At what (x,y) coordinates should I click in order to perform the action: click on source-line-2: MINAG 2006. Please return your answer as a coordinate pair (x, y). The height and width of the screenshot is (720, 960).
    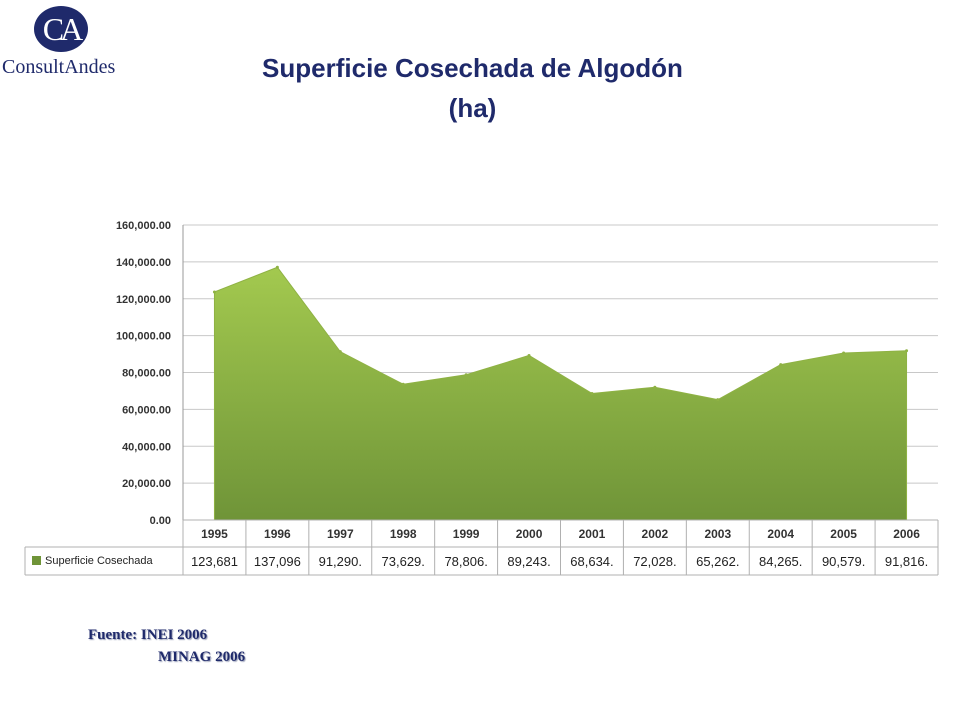
    Looking at the image, I should click on (202, 657).